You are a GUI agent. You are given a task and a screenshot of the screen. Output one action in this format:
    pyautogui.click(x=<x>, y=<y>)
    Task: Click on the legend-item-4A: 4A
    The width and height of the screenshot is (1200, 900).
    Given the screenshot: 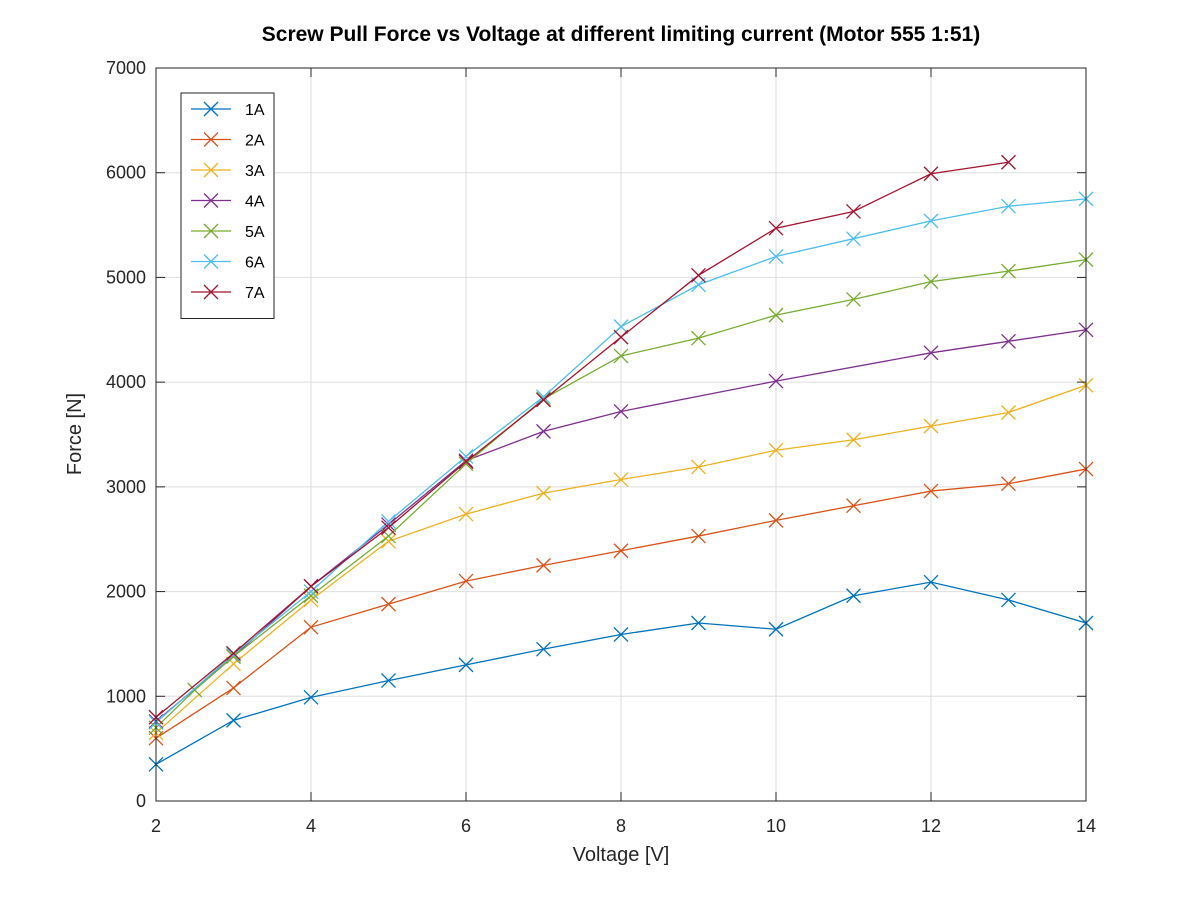 What is the action you would take?
    pyautogui.click(x=228, y=202)
    